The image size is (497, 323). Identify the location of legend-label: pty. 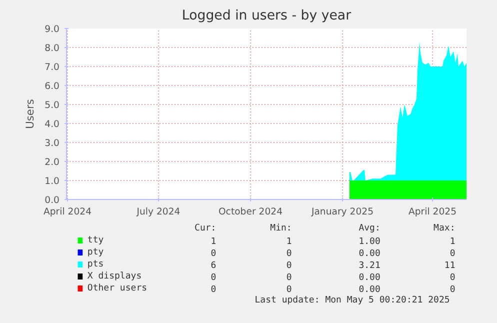
(95, 253).